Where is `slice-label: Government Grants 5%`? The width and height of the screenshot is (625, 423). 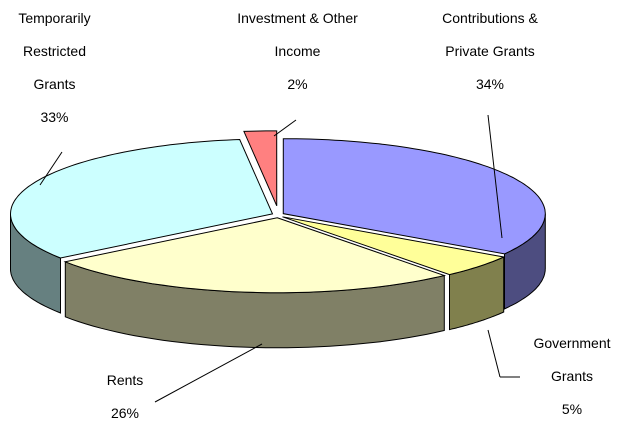 slice-label: Government Grants 5% is located at coordinates (572, 375).